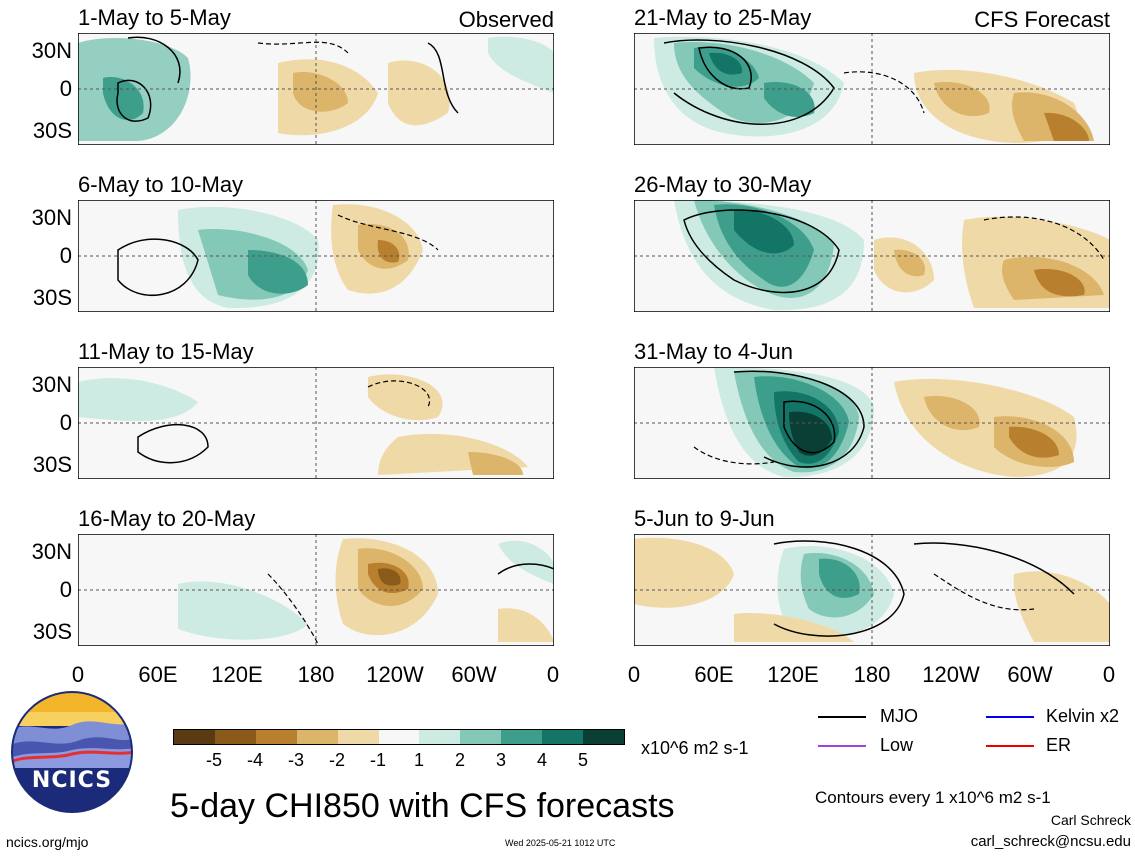 This screenshot has height=856, width=1135. I want to click on colorbar-units: x10^6 m2 s-1, so click(695, 748).